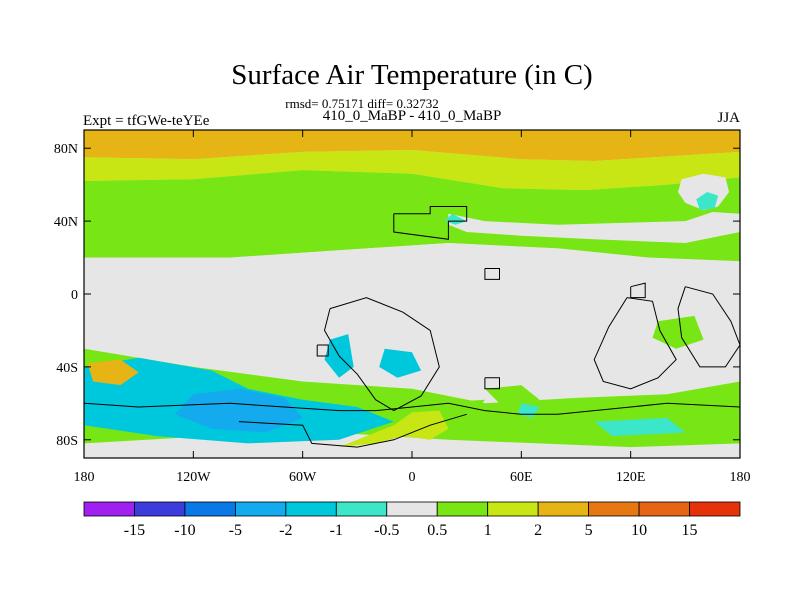  What do you see at coordinates (690, 530) in the screenshot?
I see `colorbar-label-11: 15` at bounding box center [690, 530].